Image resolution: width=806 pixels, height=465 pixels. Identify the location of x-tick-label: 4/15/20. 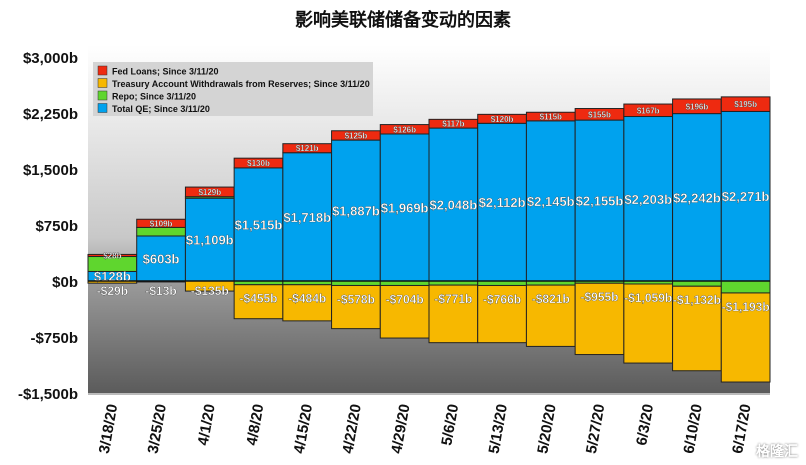
(303, 429).